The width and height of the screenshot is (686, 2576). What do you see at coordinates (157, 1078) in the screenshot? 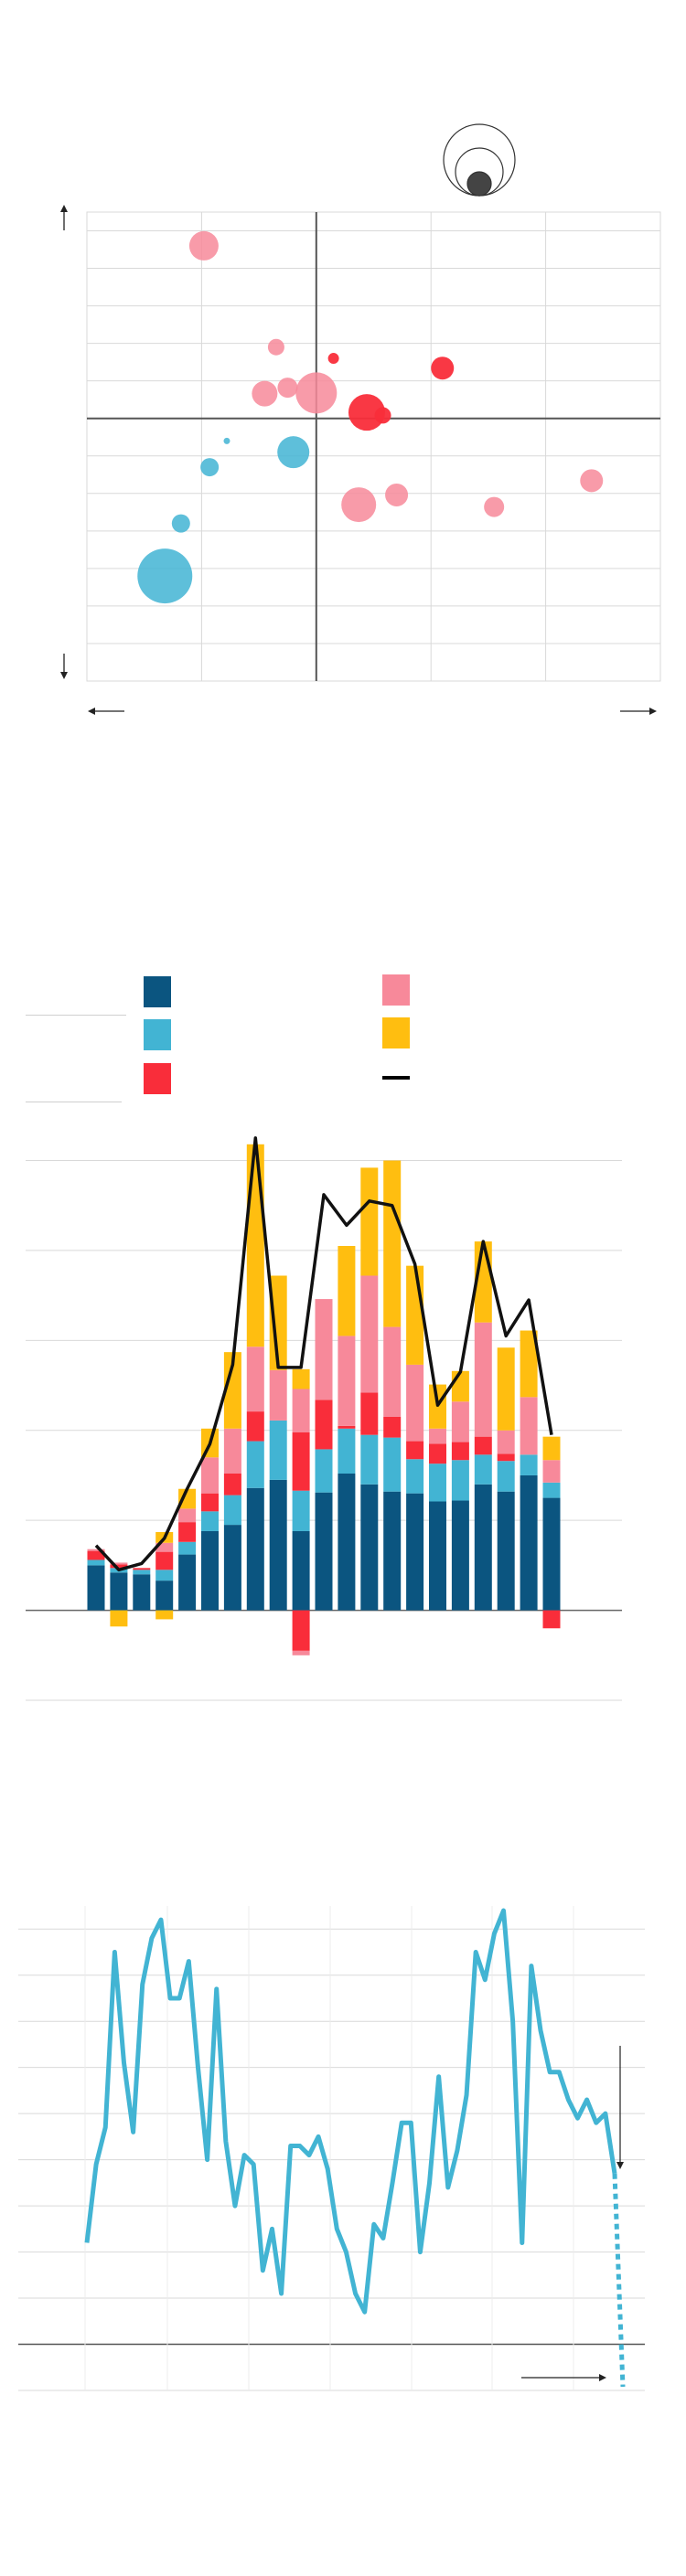
I see `legend-swatch-red` at bounding box center [157, 1078].